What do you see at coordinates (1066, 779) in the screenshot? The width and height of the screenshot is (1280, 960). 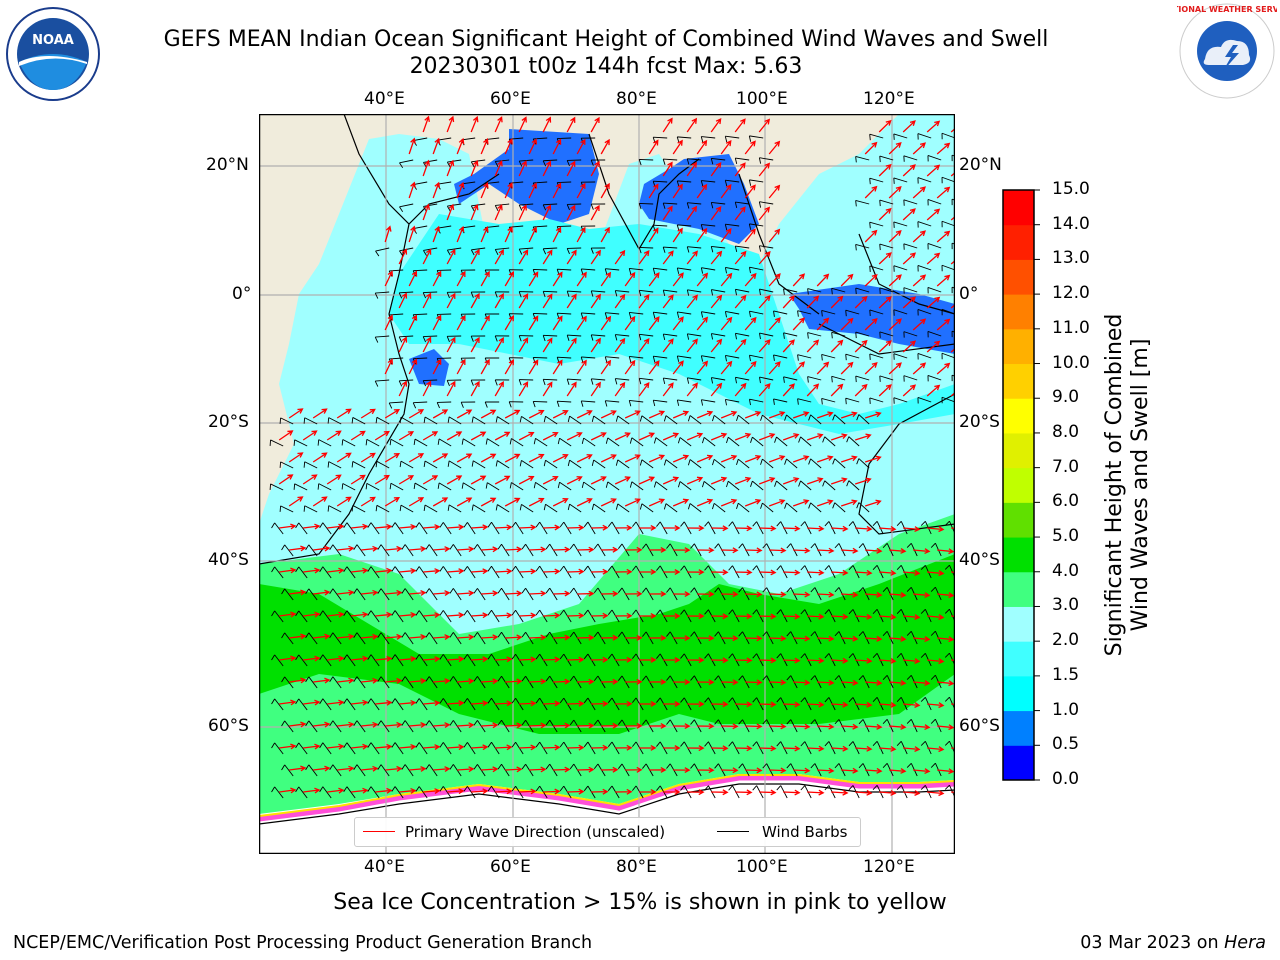 I see `colorbar-tick: 0.0` at bounding box center [1066, 779].